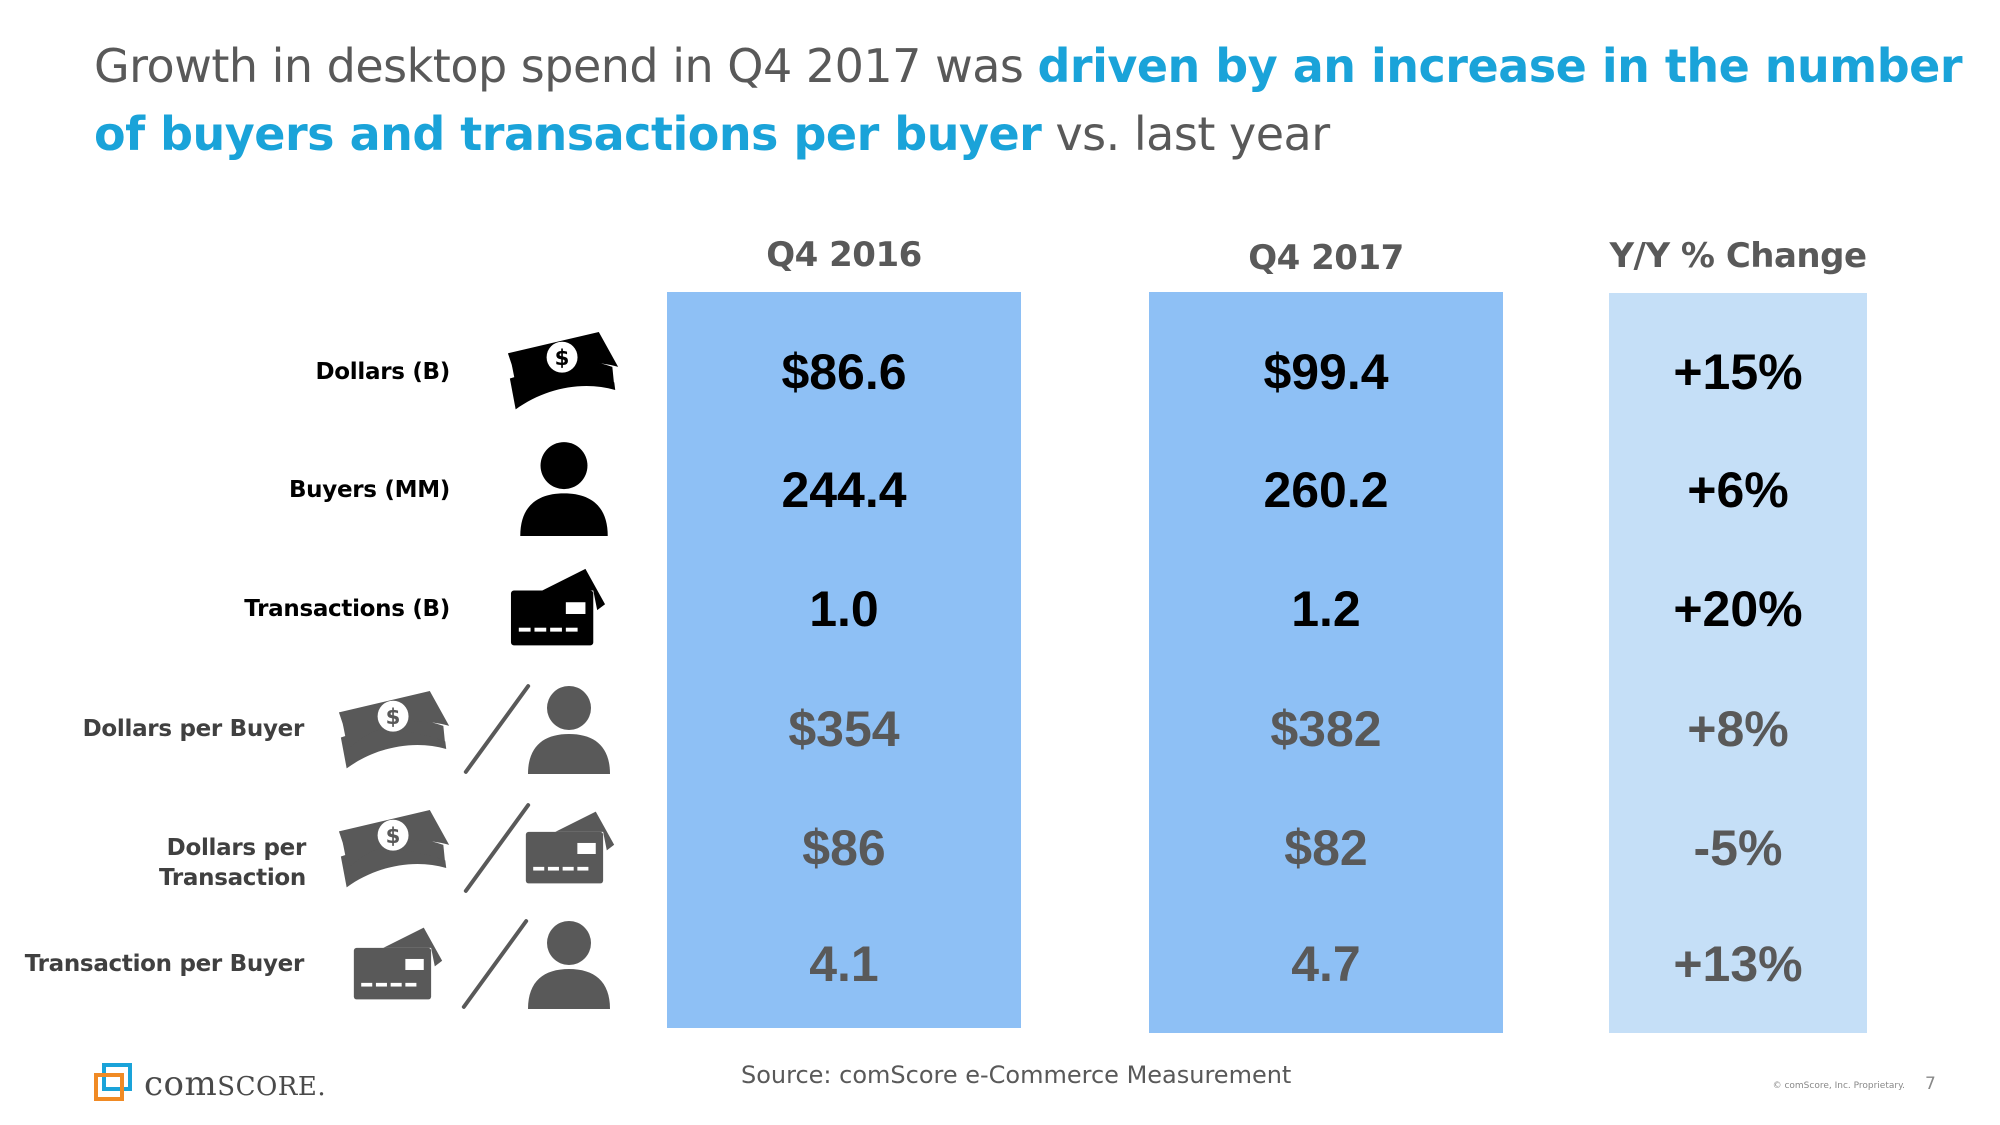 This screenshot has width=2000, height=1125. Describe the element at coordinates (1738, 848) in the screenshot. I see `value-yoy-change: -5%` at that location.